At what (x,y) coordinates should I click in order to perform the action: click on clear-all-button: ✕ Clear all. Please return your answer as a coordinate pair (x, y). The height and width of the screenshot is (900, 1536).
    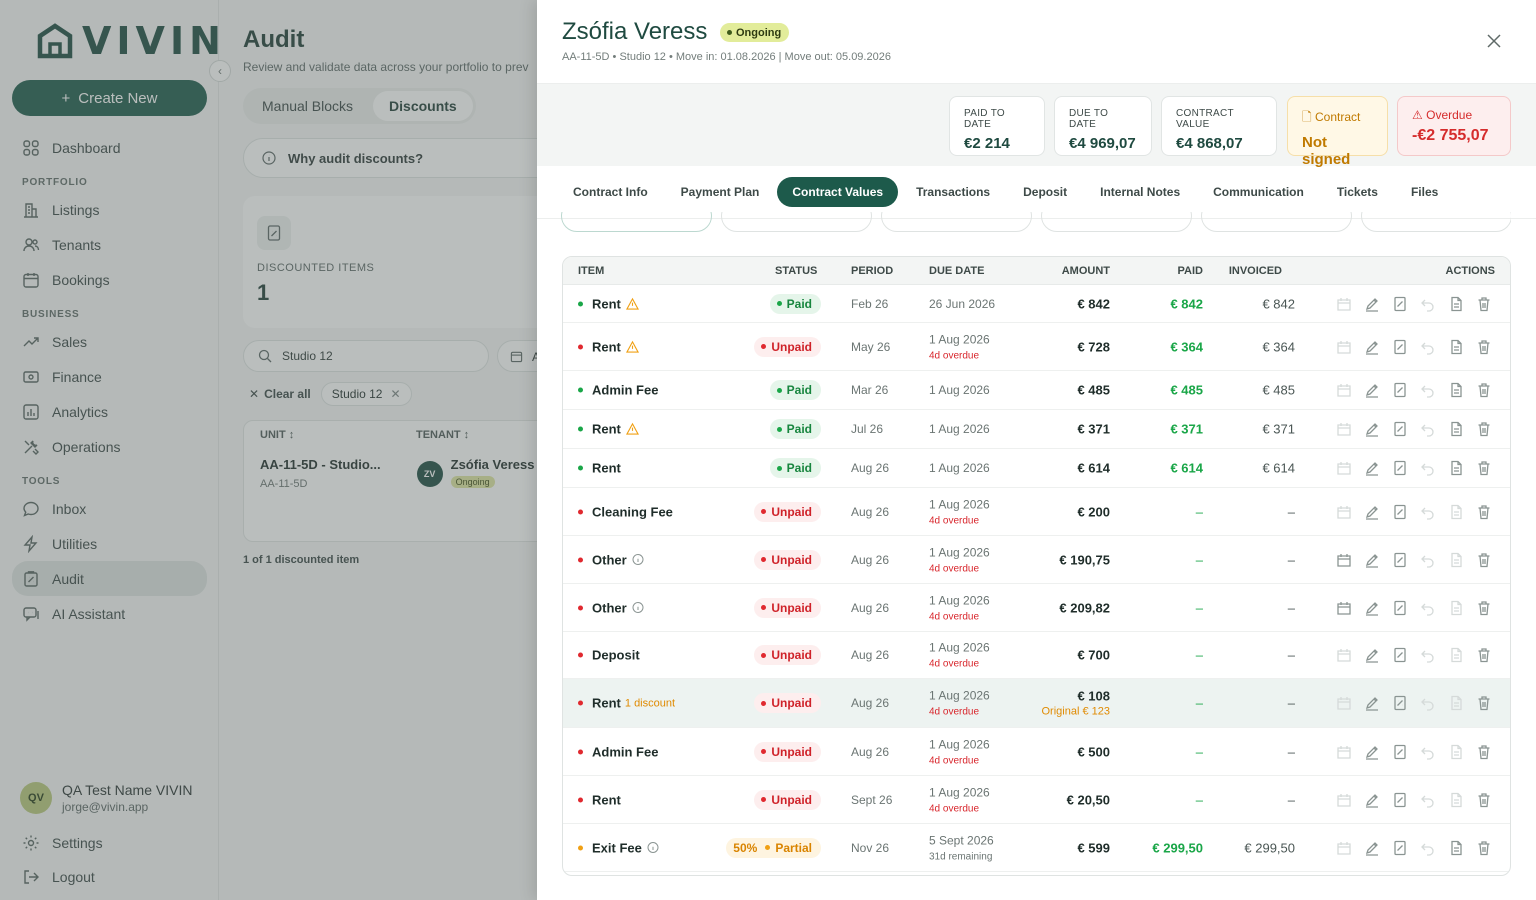
    Looking at the image, I should click on (280, 394).